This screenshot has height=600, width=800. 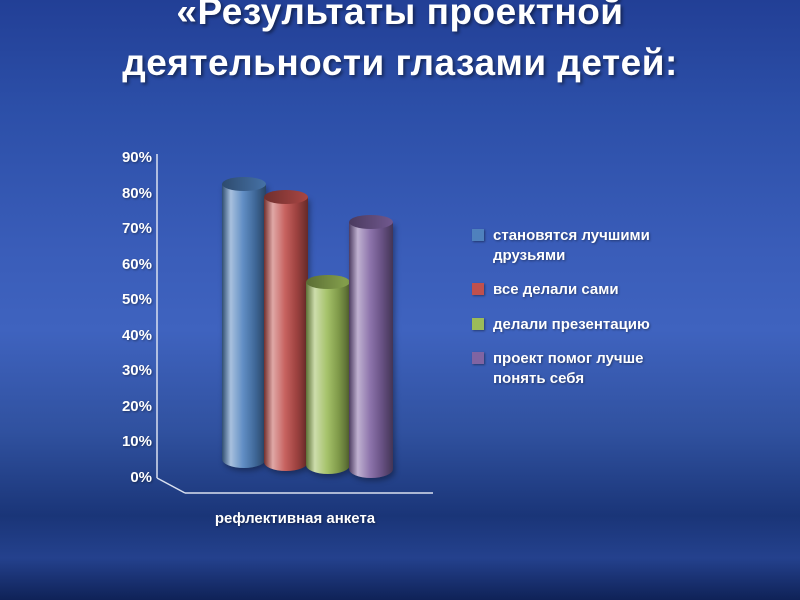 What do you see at coordinates (136, 442) in the screenshot?
I see `y-tick-label: 10%` at bounding box center [136, 442].